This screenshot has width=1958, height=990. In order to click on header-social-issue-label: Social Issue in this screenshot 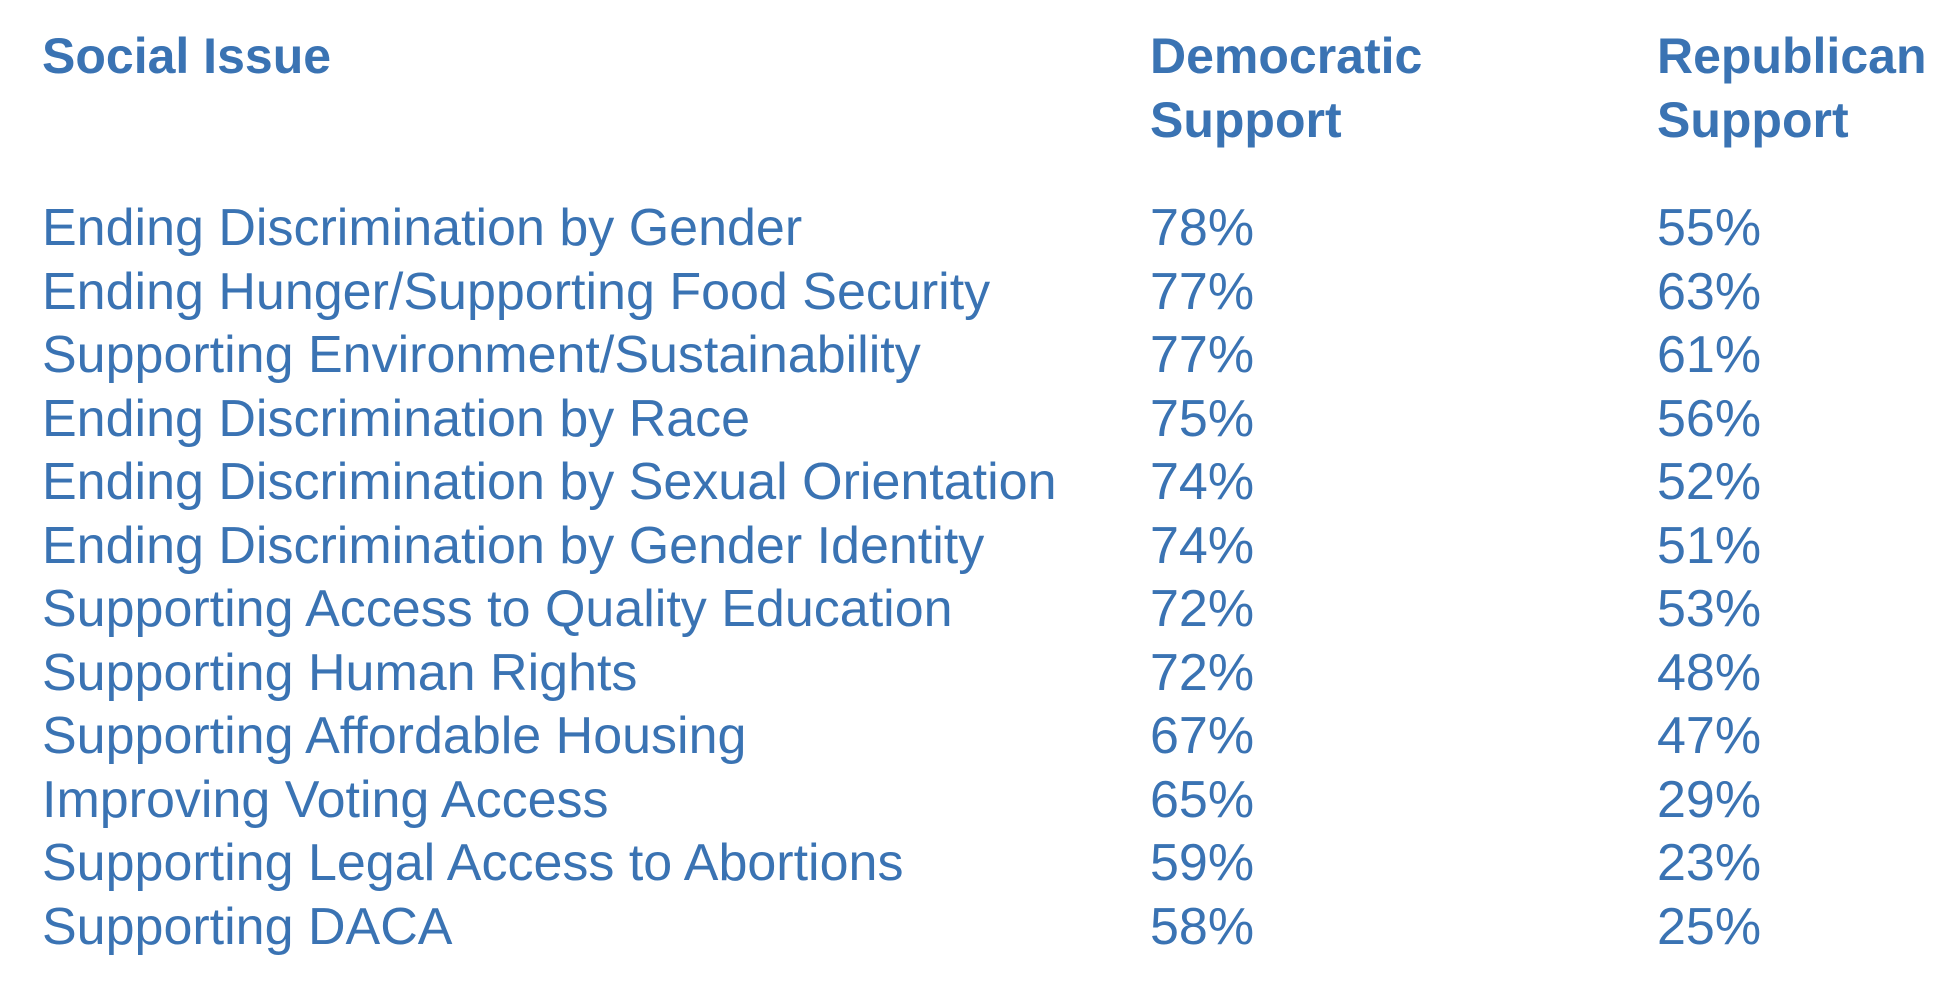, I will do `click(187, 56)`.